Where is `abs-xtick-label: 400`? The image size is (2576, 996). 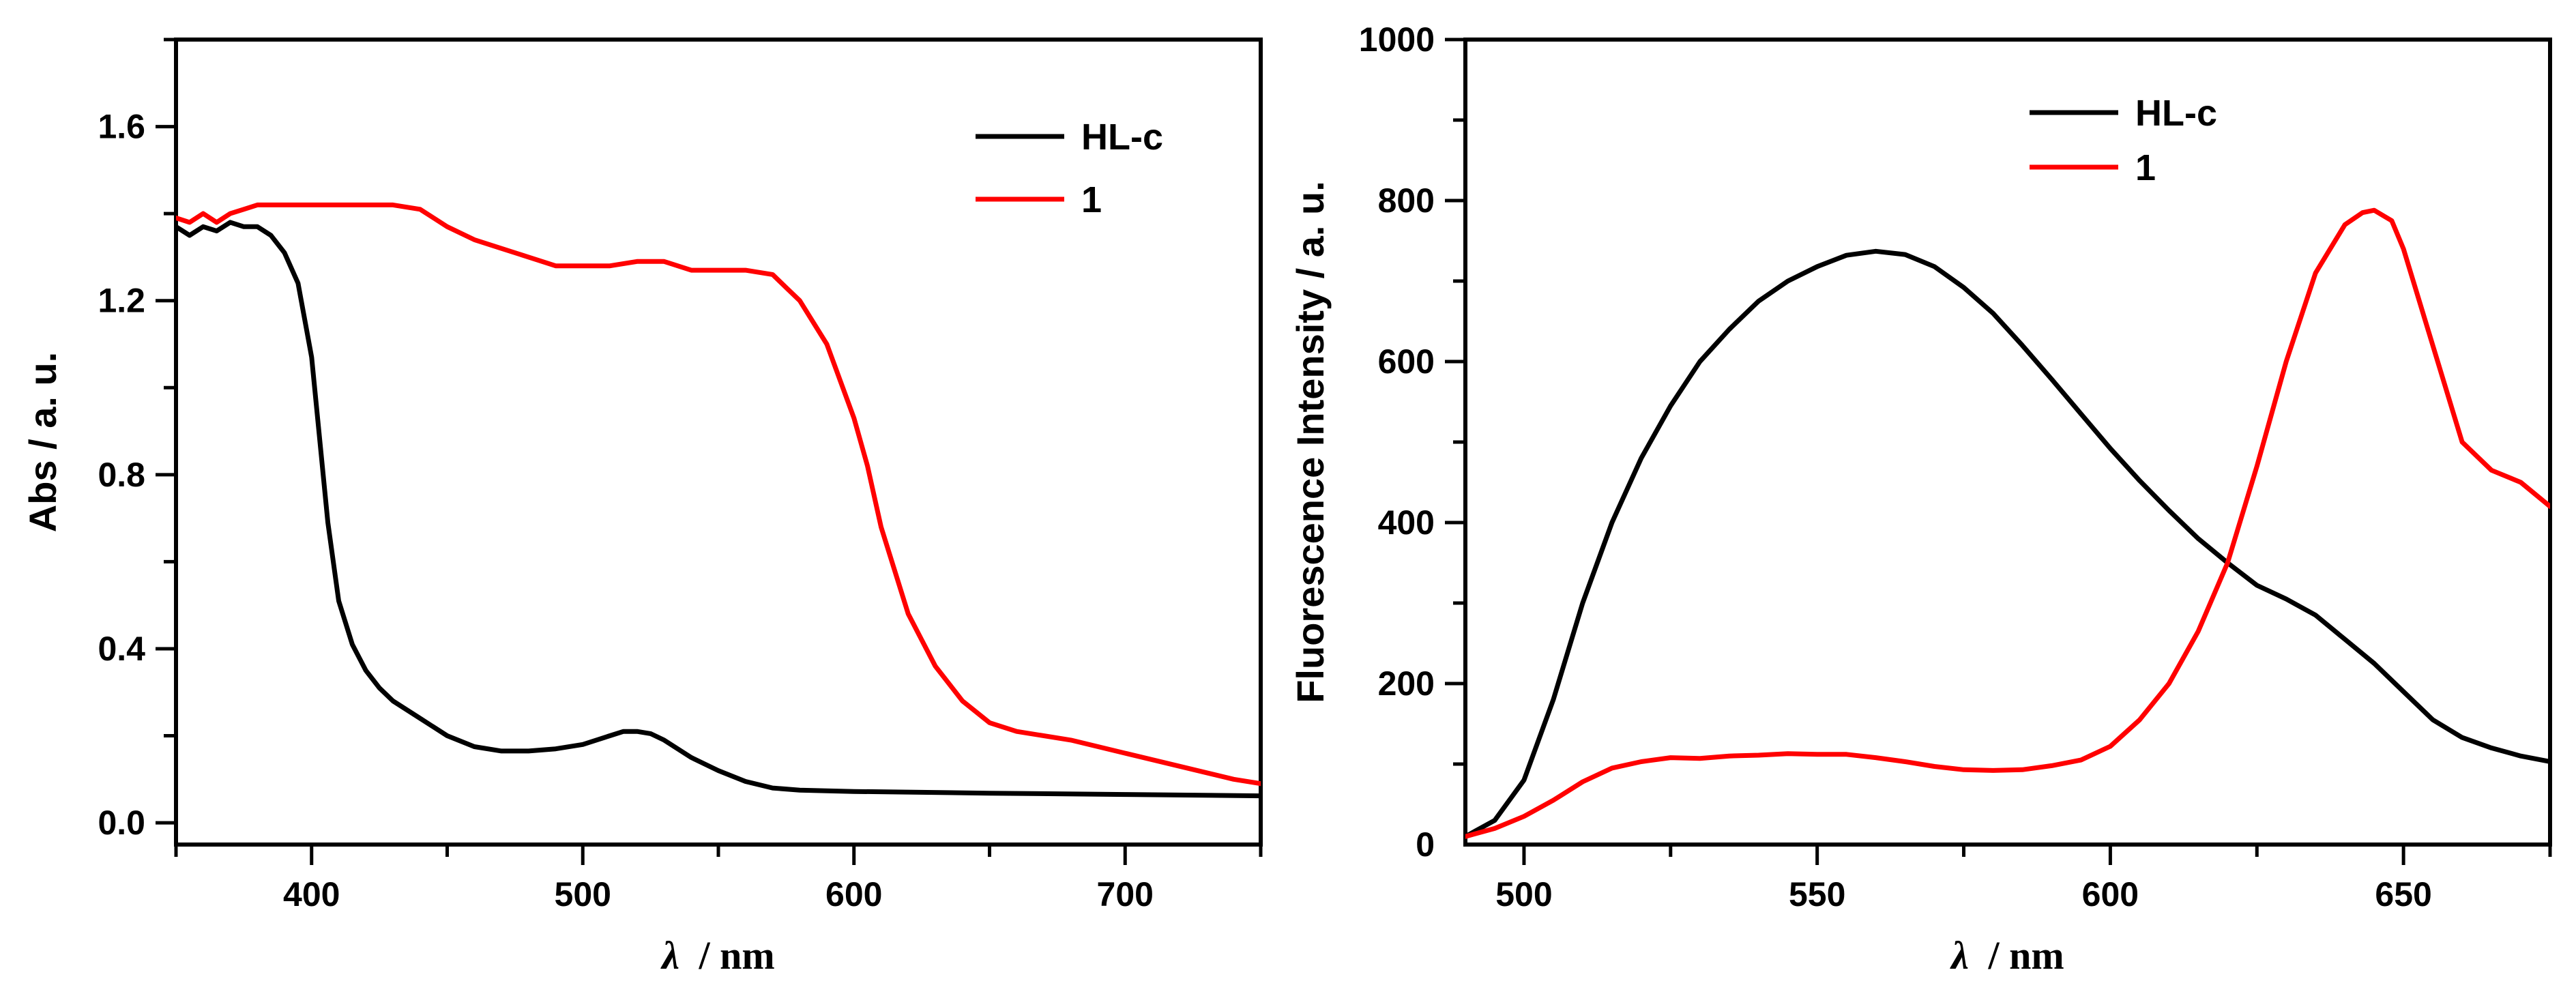 abs-xtick-label: 400 is located at coordinates (311, 894).